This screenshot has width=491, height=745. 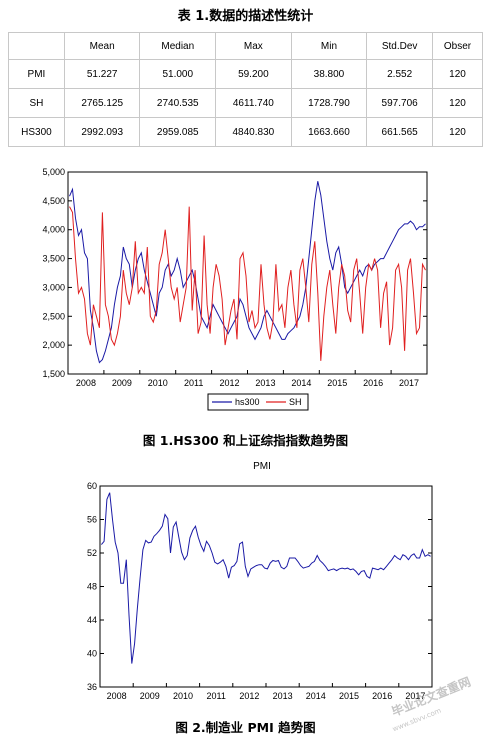 What do you see at coordinates (329, 103) in the screenshot?
I see `table-cell: 1728.790` at bounding box center [329, 103].